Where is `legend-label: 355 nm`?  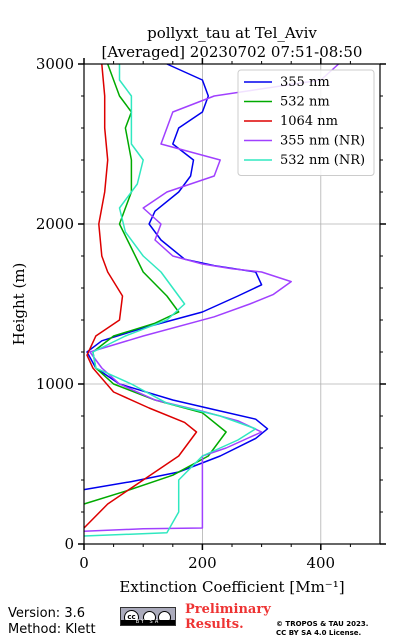
legend-label: 355 nm is located at coordinates (305, 82).